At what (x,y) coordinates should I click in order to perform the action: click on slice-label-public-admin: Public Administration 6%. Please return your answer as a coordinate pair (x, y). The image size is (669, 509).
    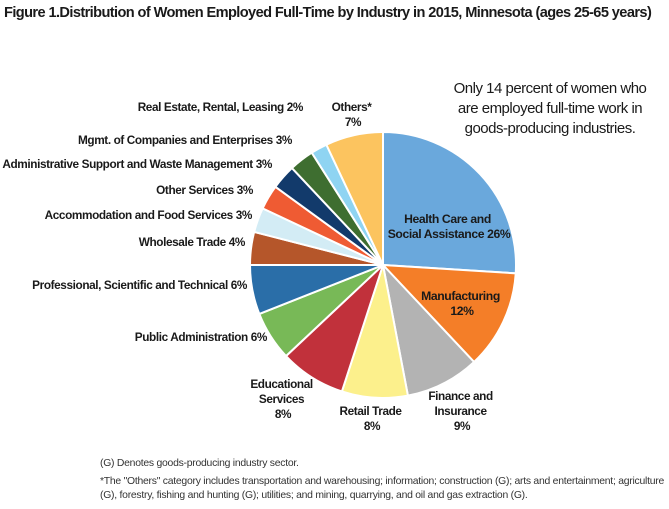
    Looking at the image, I should click on (201, 337).